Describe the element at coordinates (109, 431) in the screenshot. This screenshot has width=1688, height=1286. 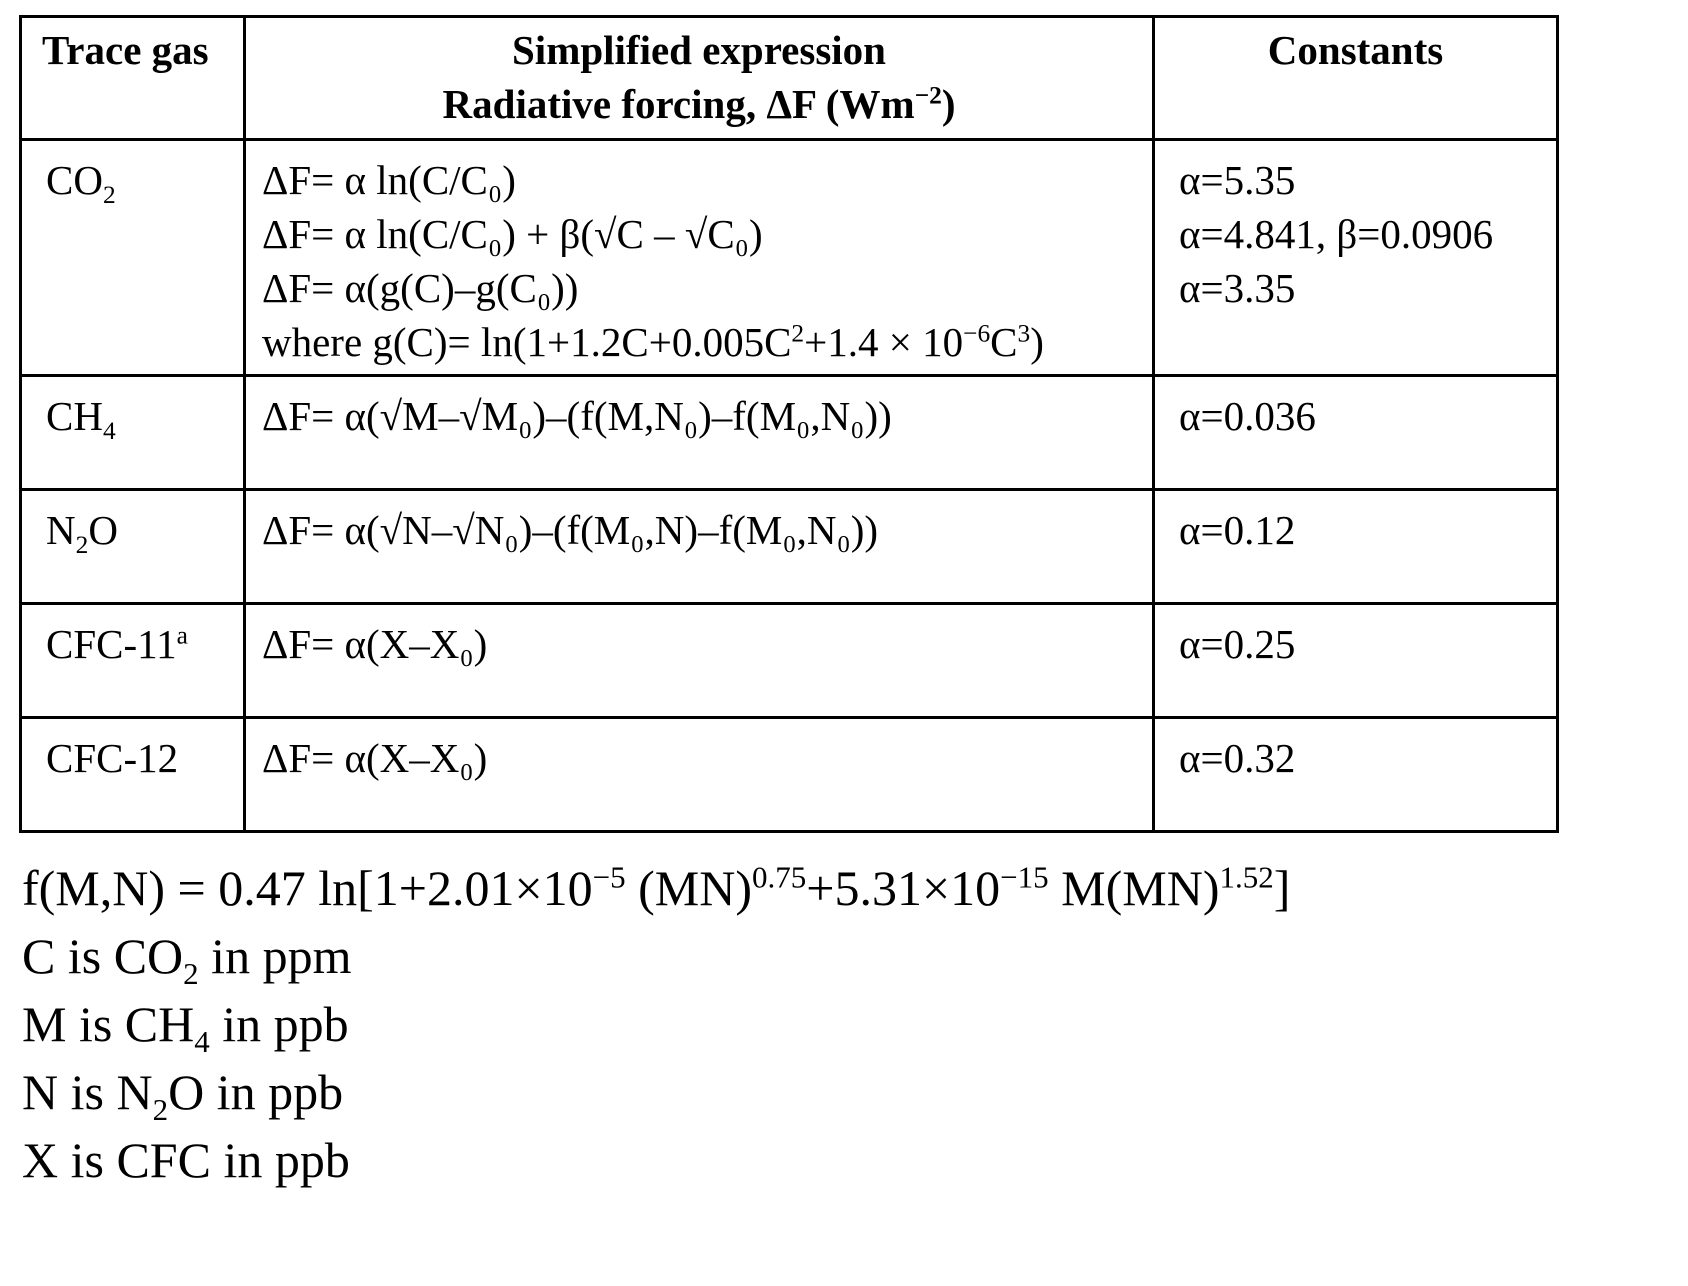
I see `gas-subscript: 4` at that location.